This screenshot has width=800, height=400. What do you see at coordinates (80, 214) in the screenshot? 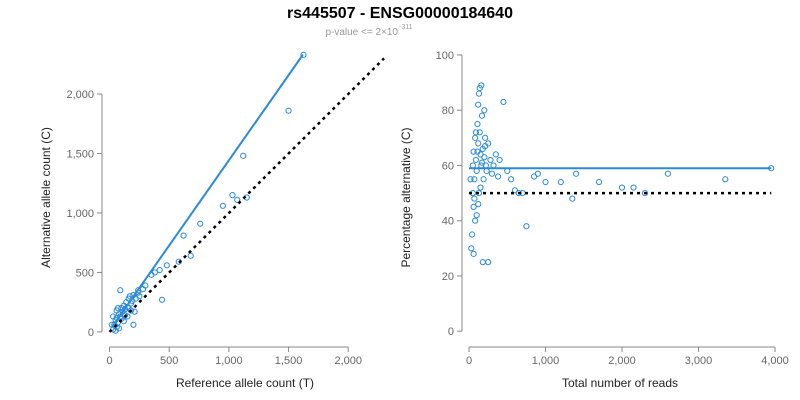
I see `y-tick-label: 1,000` at bounding box center [80, 214].